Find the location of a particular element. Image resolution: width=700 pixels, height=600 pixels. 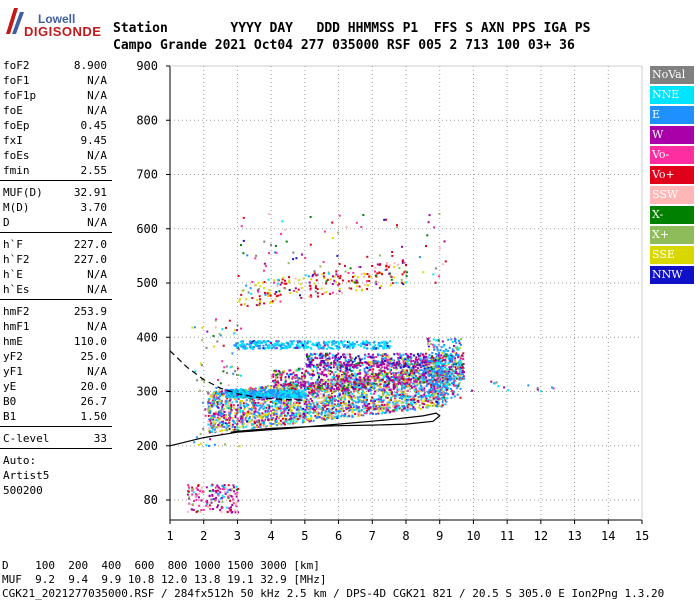

param-row: M(D) 3.70 is located at coordinates (56, 207).